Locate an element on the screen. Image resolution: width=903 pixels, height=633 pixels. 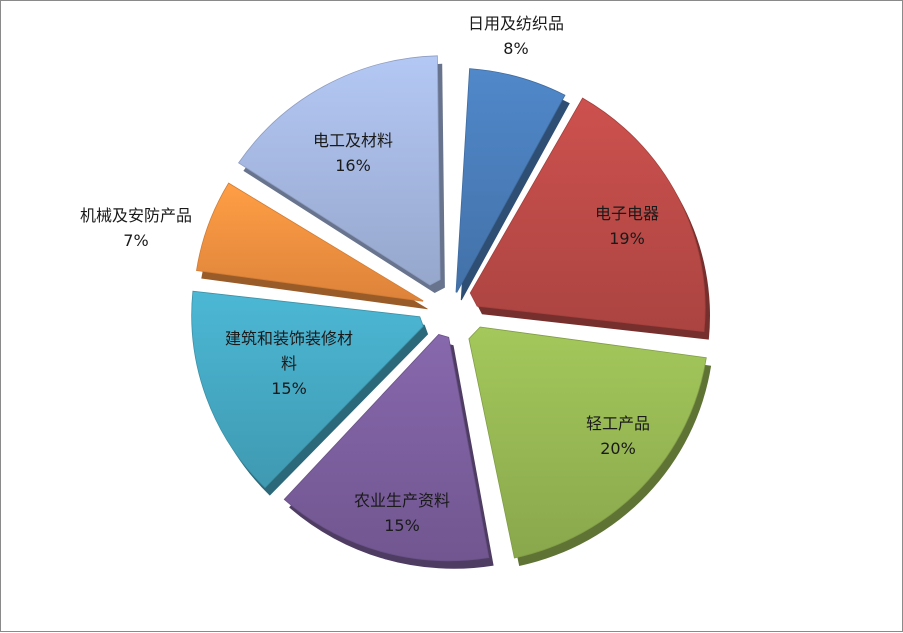
slice-percent-label: 7% is located at coordinates (135, 240).